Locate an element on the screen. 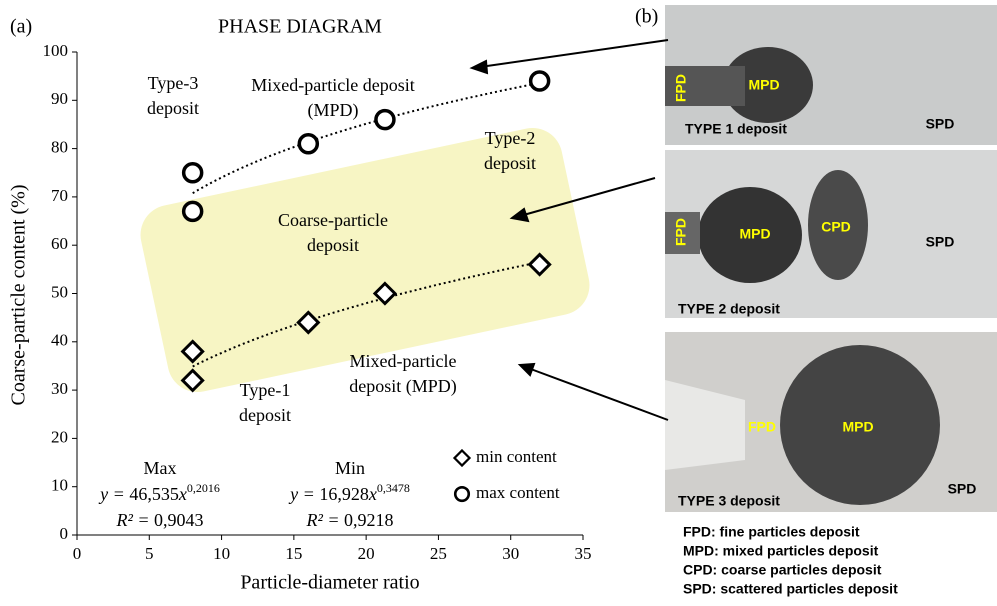  photo-legend: CPD: coarse particles deposit is located at coordinates (782, 570).